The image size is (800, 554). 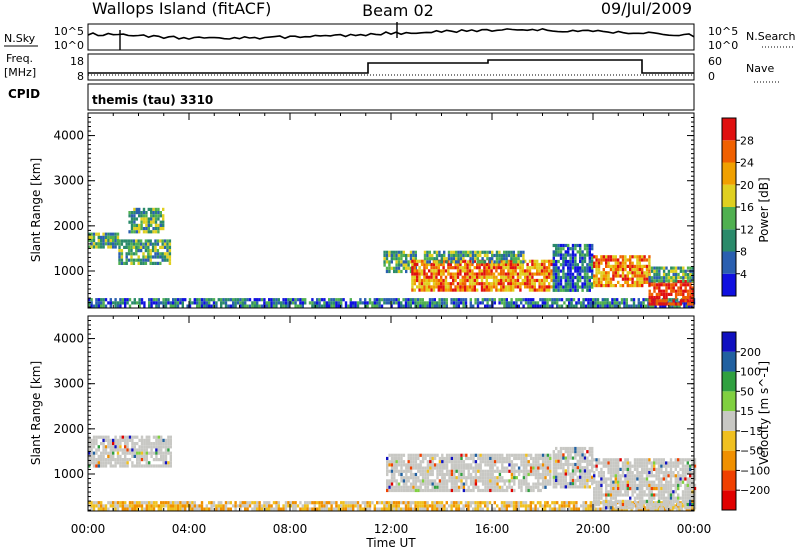 I want to click on nsearch-label: N.Search, so click(x=771, y=36).